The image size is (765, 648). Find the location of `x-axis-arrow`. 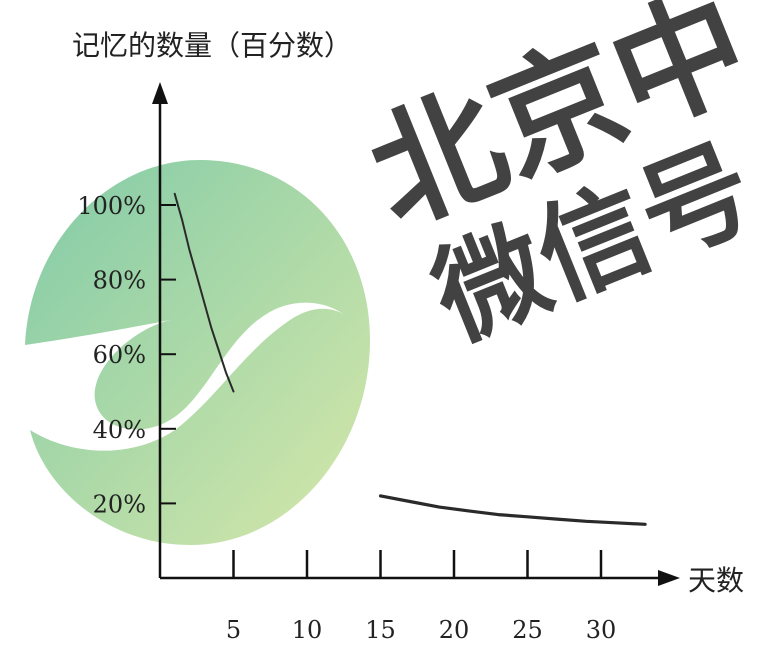

x-axis-arrow is located at coordinates (669, 578).